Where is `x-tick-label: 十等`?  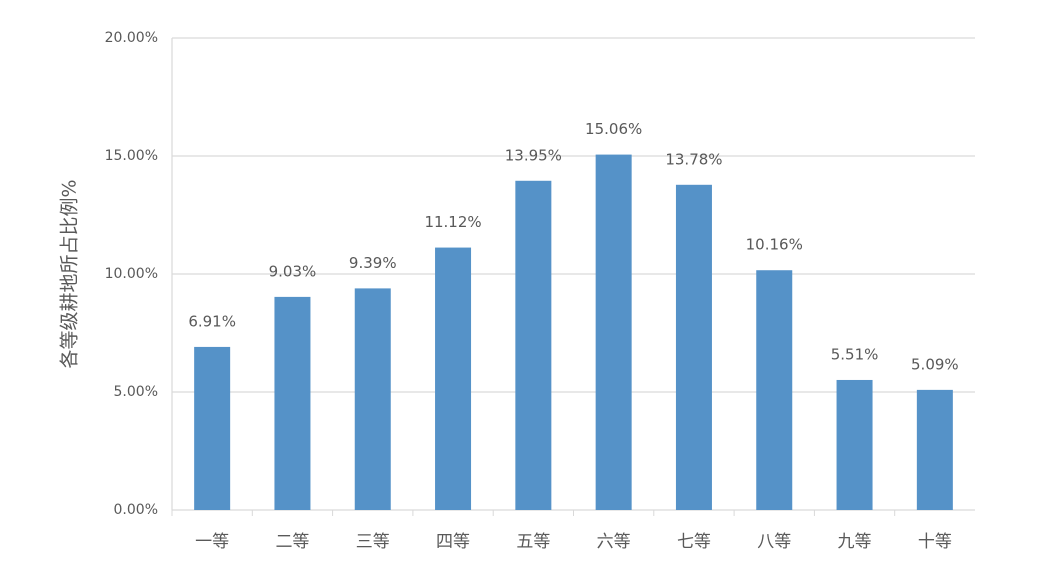
x-tick-label: 十等 is located at coordinates (935, 542).